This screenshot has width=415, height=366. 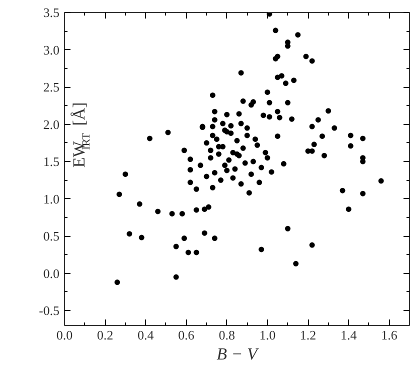 What do you see at coordinates (349, 335) in the screenshot?
I see `x-tick-label: 1.4` at bounding box center [349, 335].